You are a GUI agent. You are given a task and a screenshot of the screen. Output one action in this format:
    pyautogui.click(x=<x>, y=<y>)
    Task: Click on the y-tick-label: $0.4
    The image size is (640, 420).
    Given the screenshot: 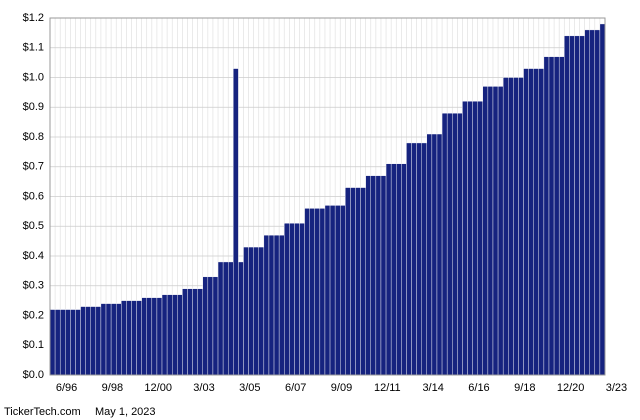 What is the action you would take?
    pyautogui.click(x=33, y=256)
    